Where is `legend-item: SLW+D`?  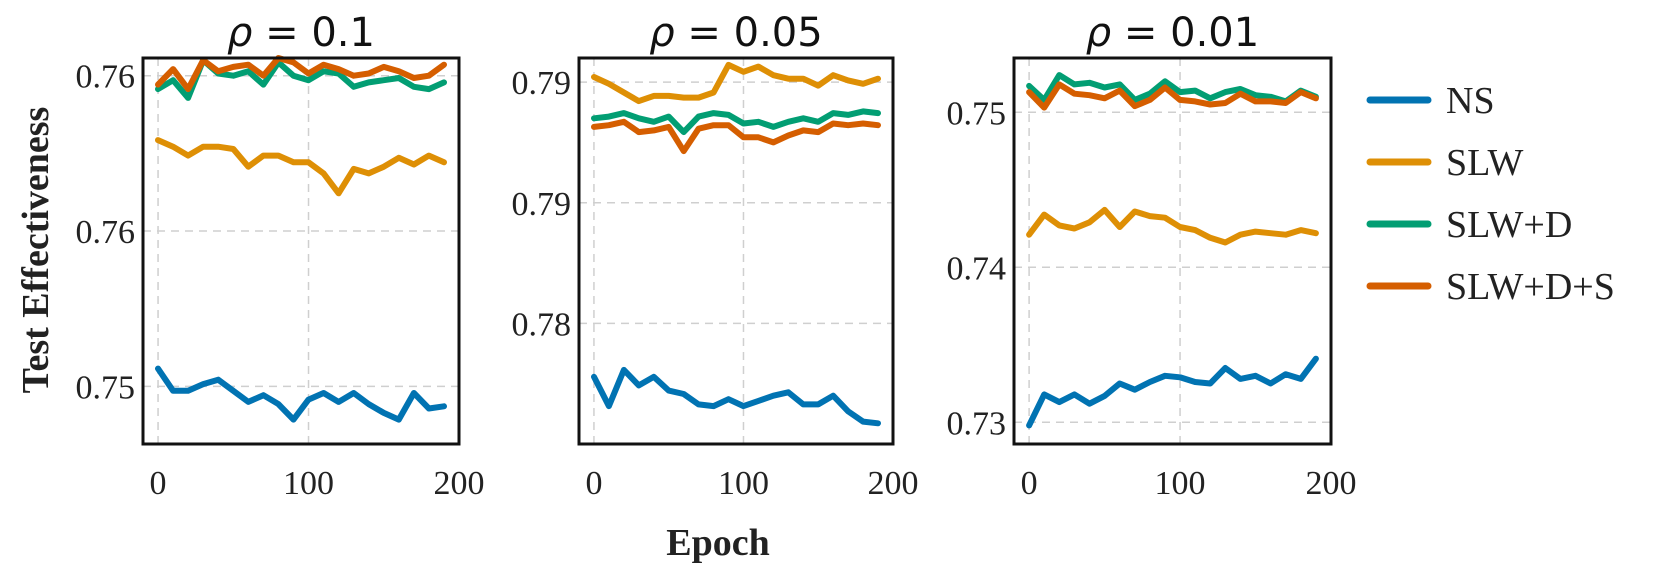
legend-item: SLW+D is located at coordinates (1469, 225).